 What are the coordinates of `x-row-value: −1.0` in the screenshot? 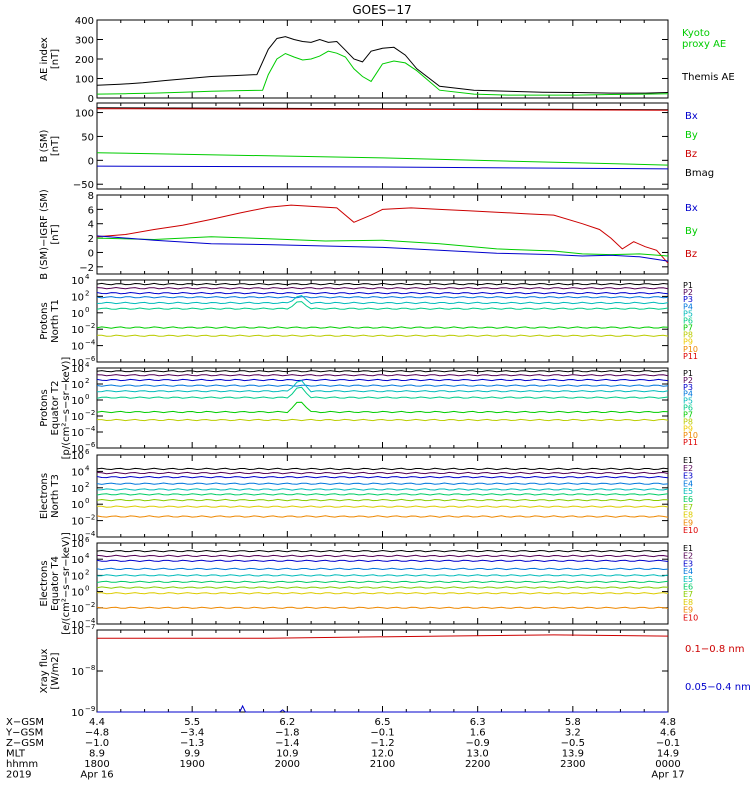 It's located at (97, 743).